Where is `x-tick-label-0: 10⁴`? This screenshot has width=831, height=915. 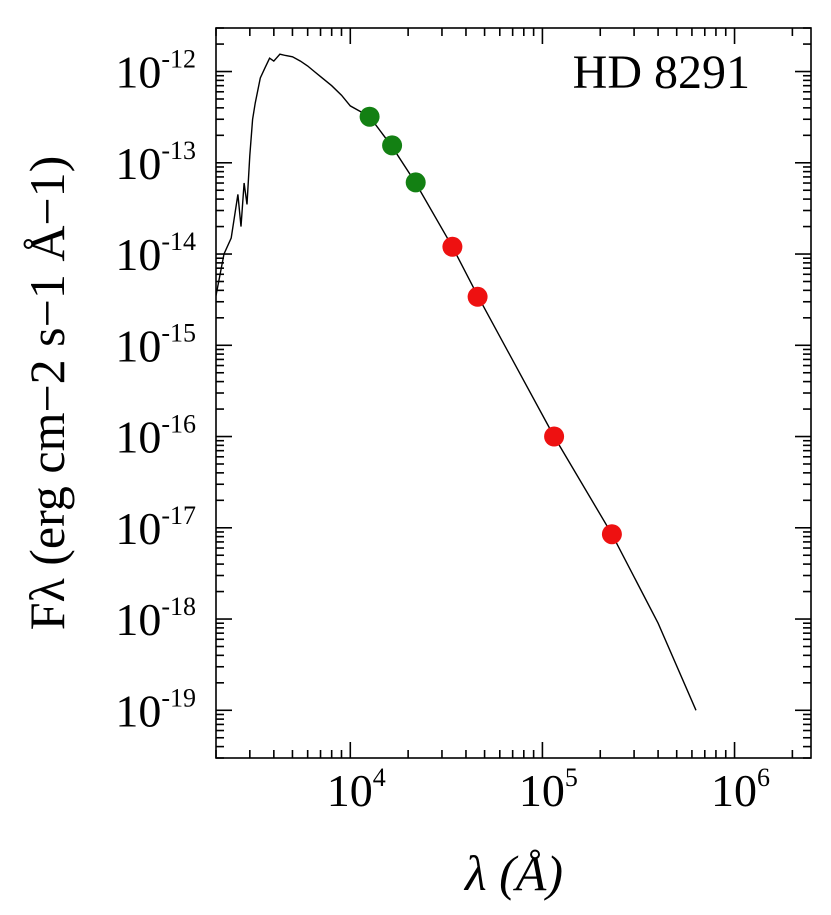 x-tick-label-0: 10⁴ is located at coordinates (356, 789).